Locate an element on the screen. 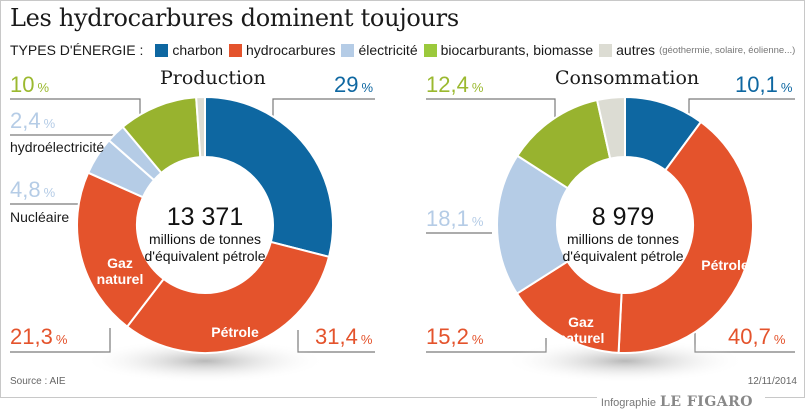  value-label-petrole-consommation: 40,7% is located at coordinates (756, 337).